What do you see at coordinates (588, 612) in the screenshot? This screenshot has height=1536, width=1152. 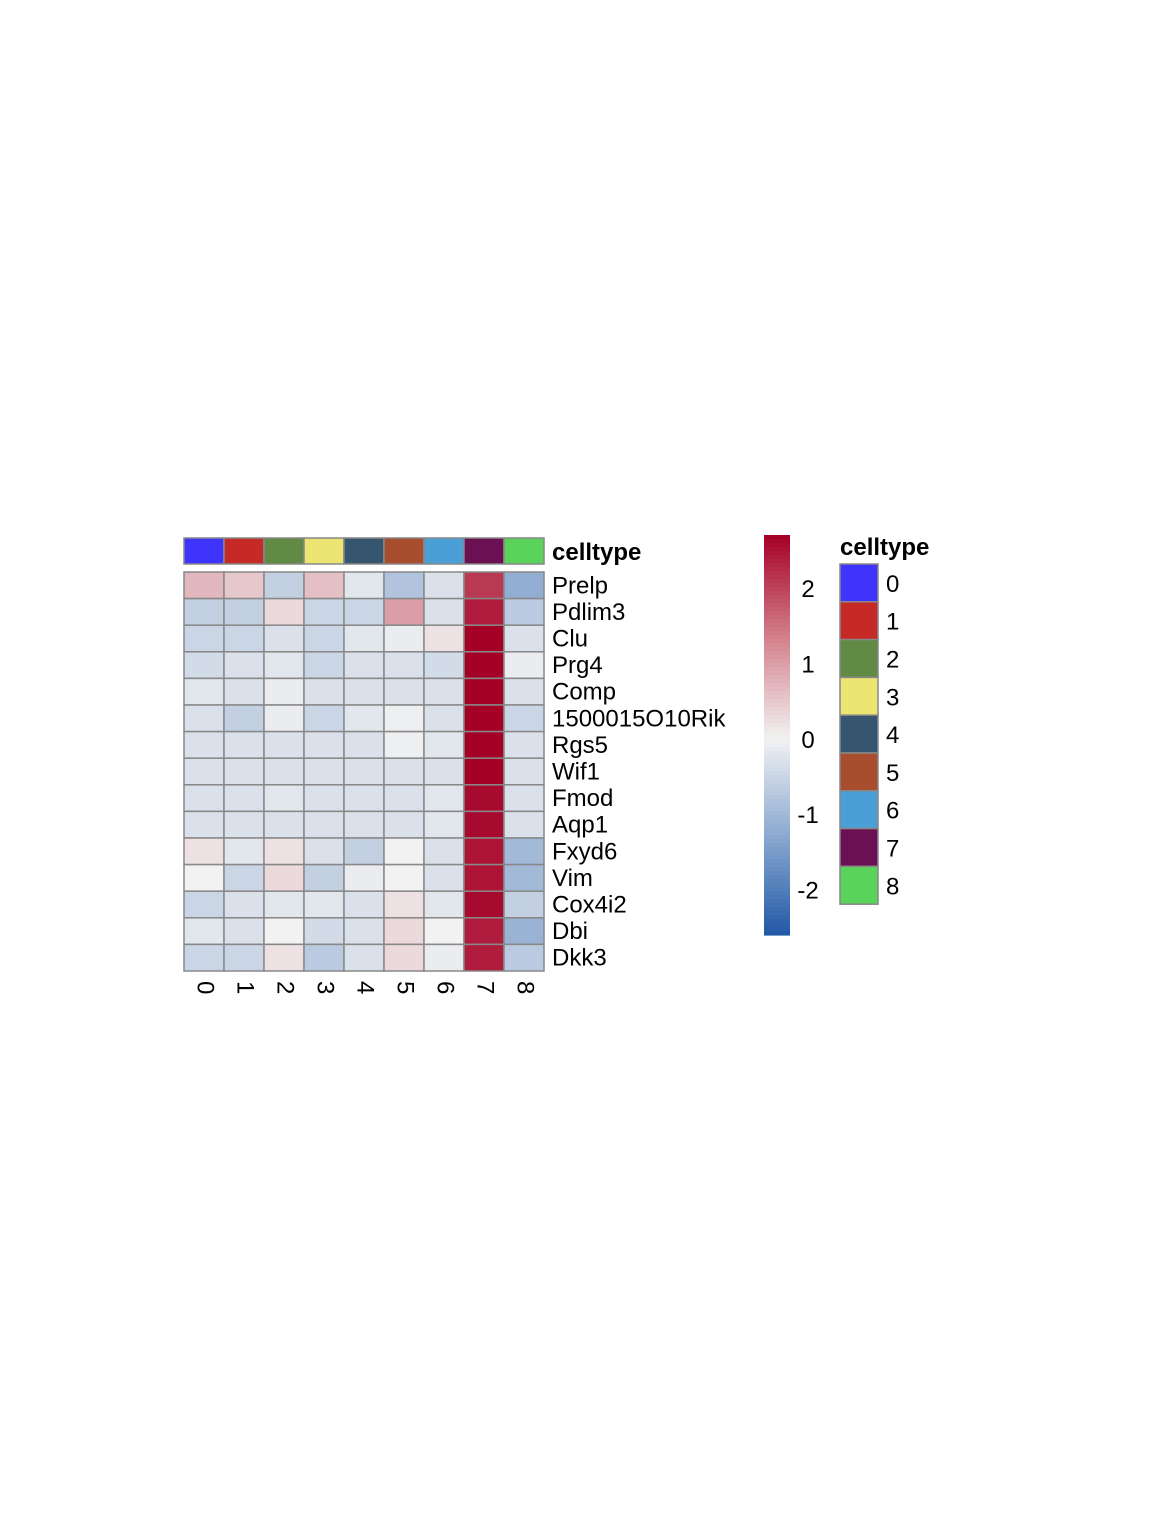 I see `row-label: Pdlim3` at bounding box center [588, 612].